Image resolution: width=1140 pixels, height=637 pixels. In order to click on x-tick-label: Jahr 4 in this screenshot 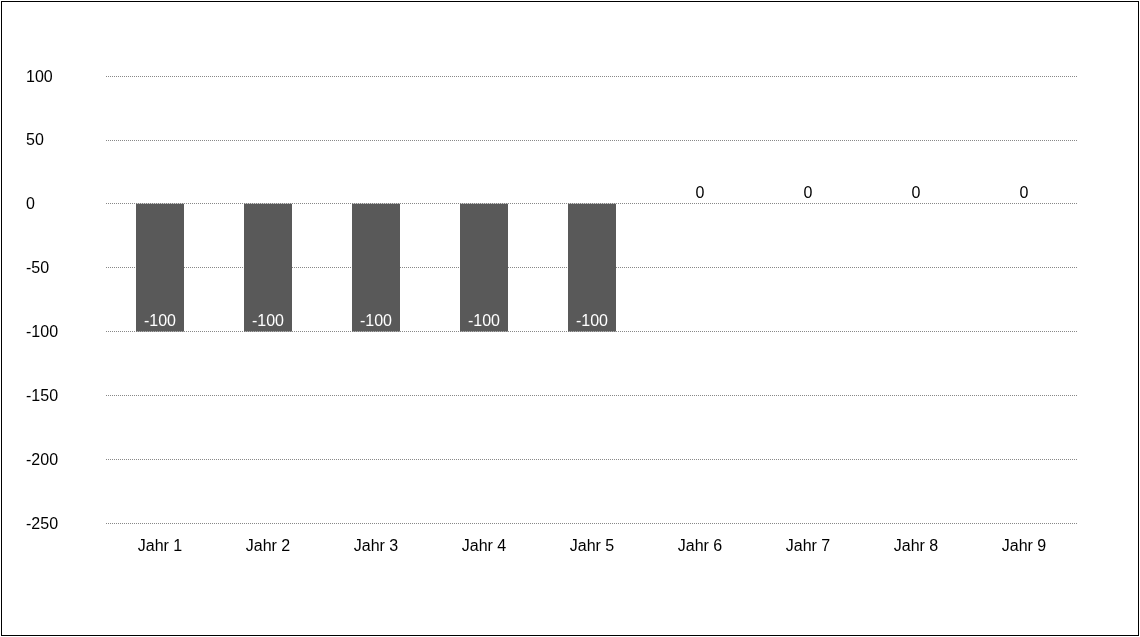, I will do `click(484, 545)`.